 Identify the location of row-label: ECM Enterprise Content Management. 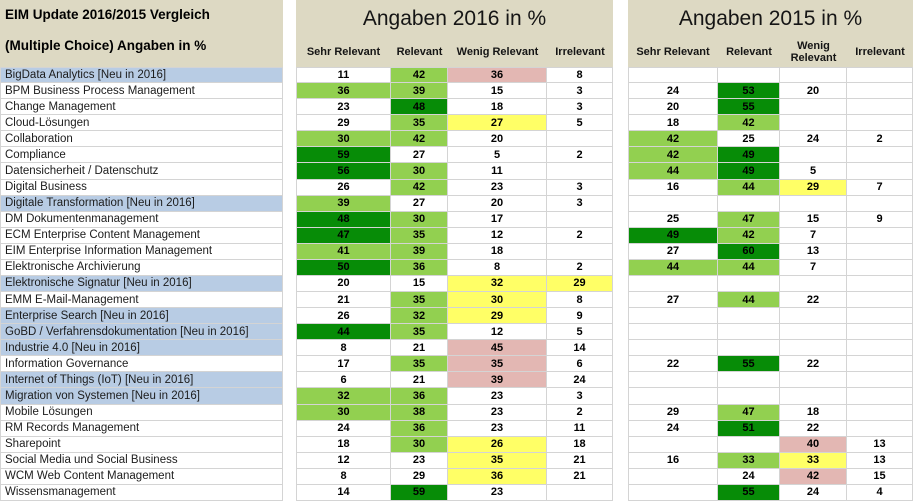
(141, 235).